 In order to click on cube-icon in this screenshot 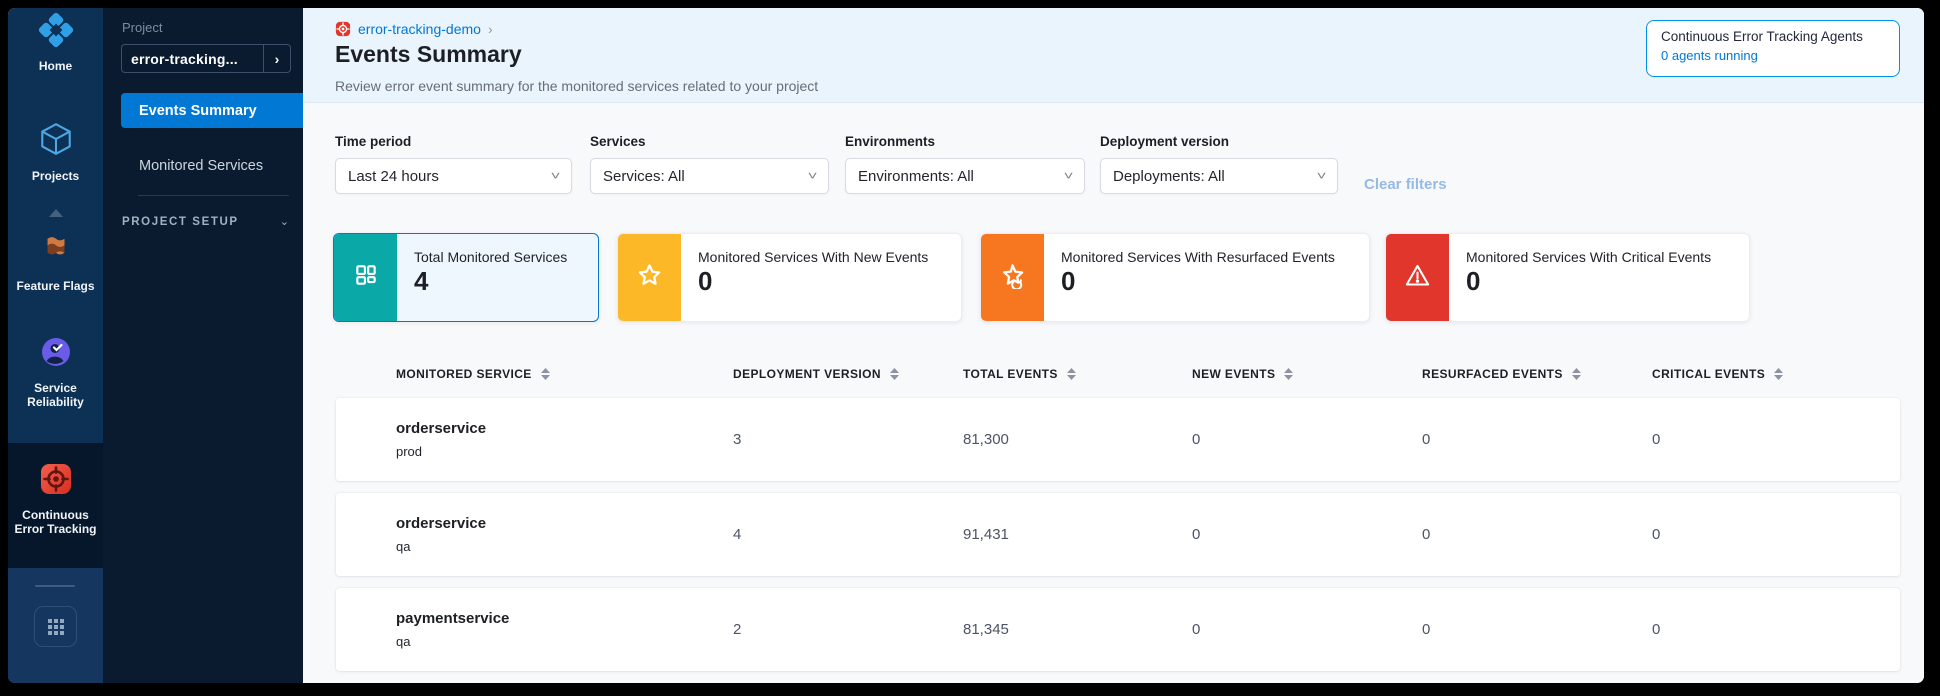, I will do `click(56, 141)`.